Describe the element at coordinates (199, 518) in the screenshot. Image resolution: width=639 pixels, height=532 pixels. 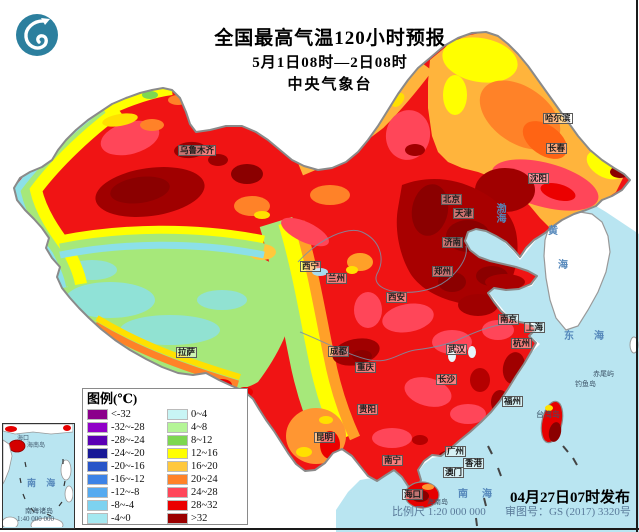
I see `legend-range-label: >32` at that location.